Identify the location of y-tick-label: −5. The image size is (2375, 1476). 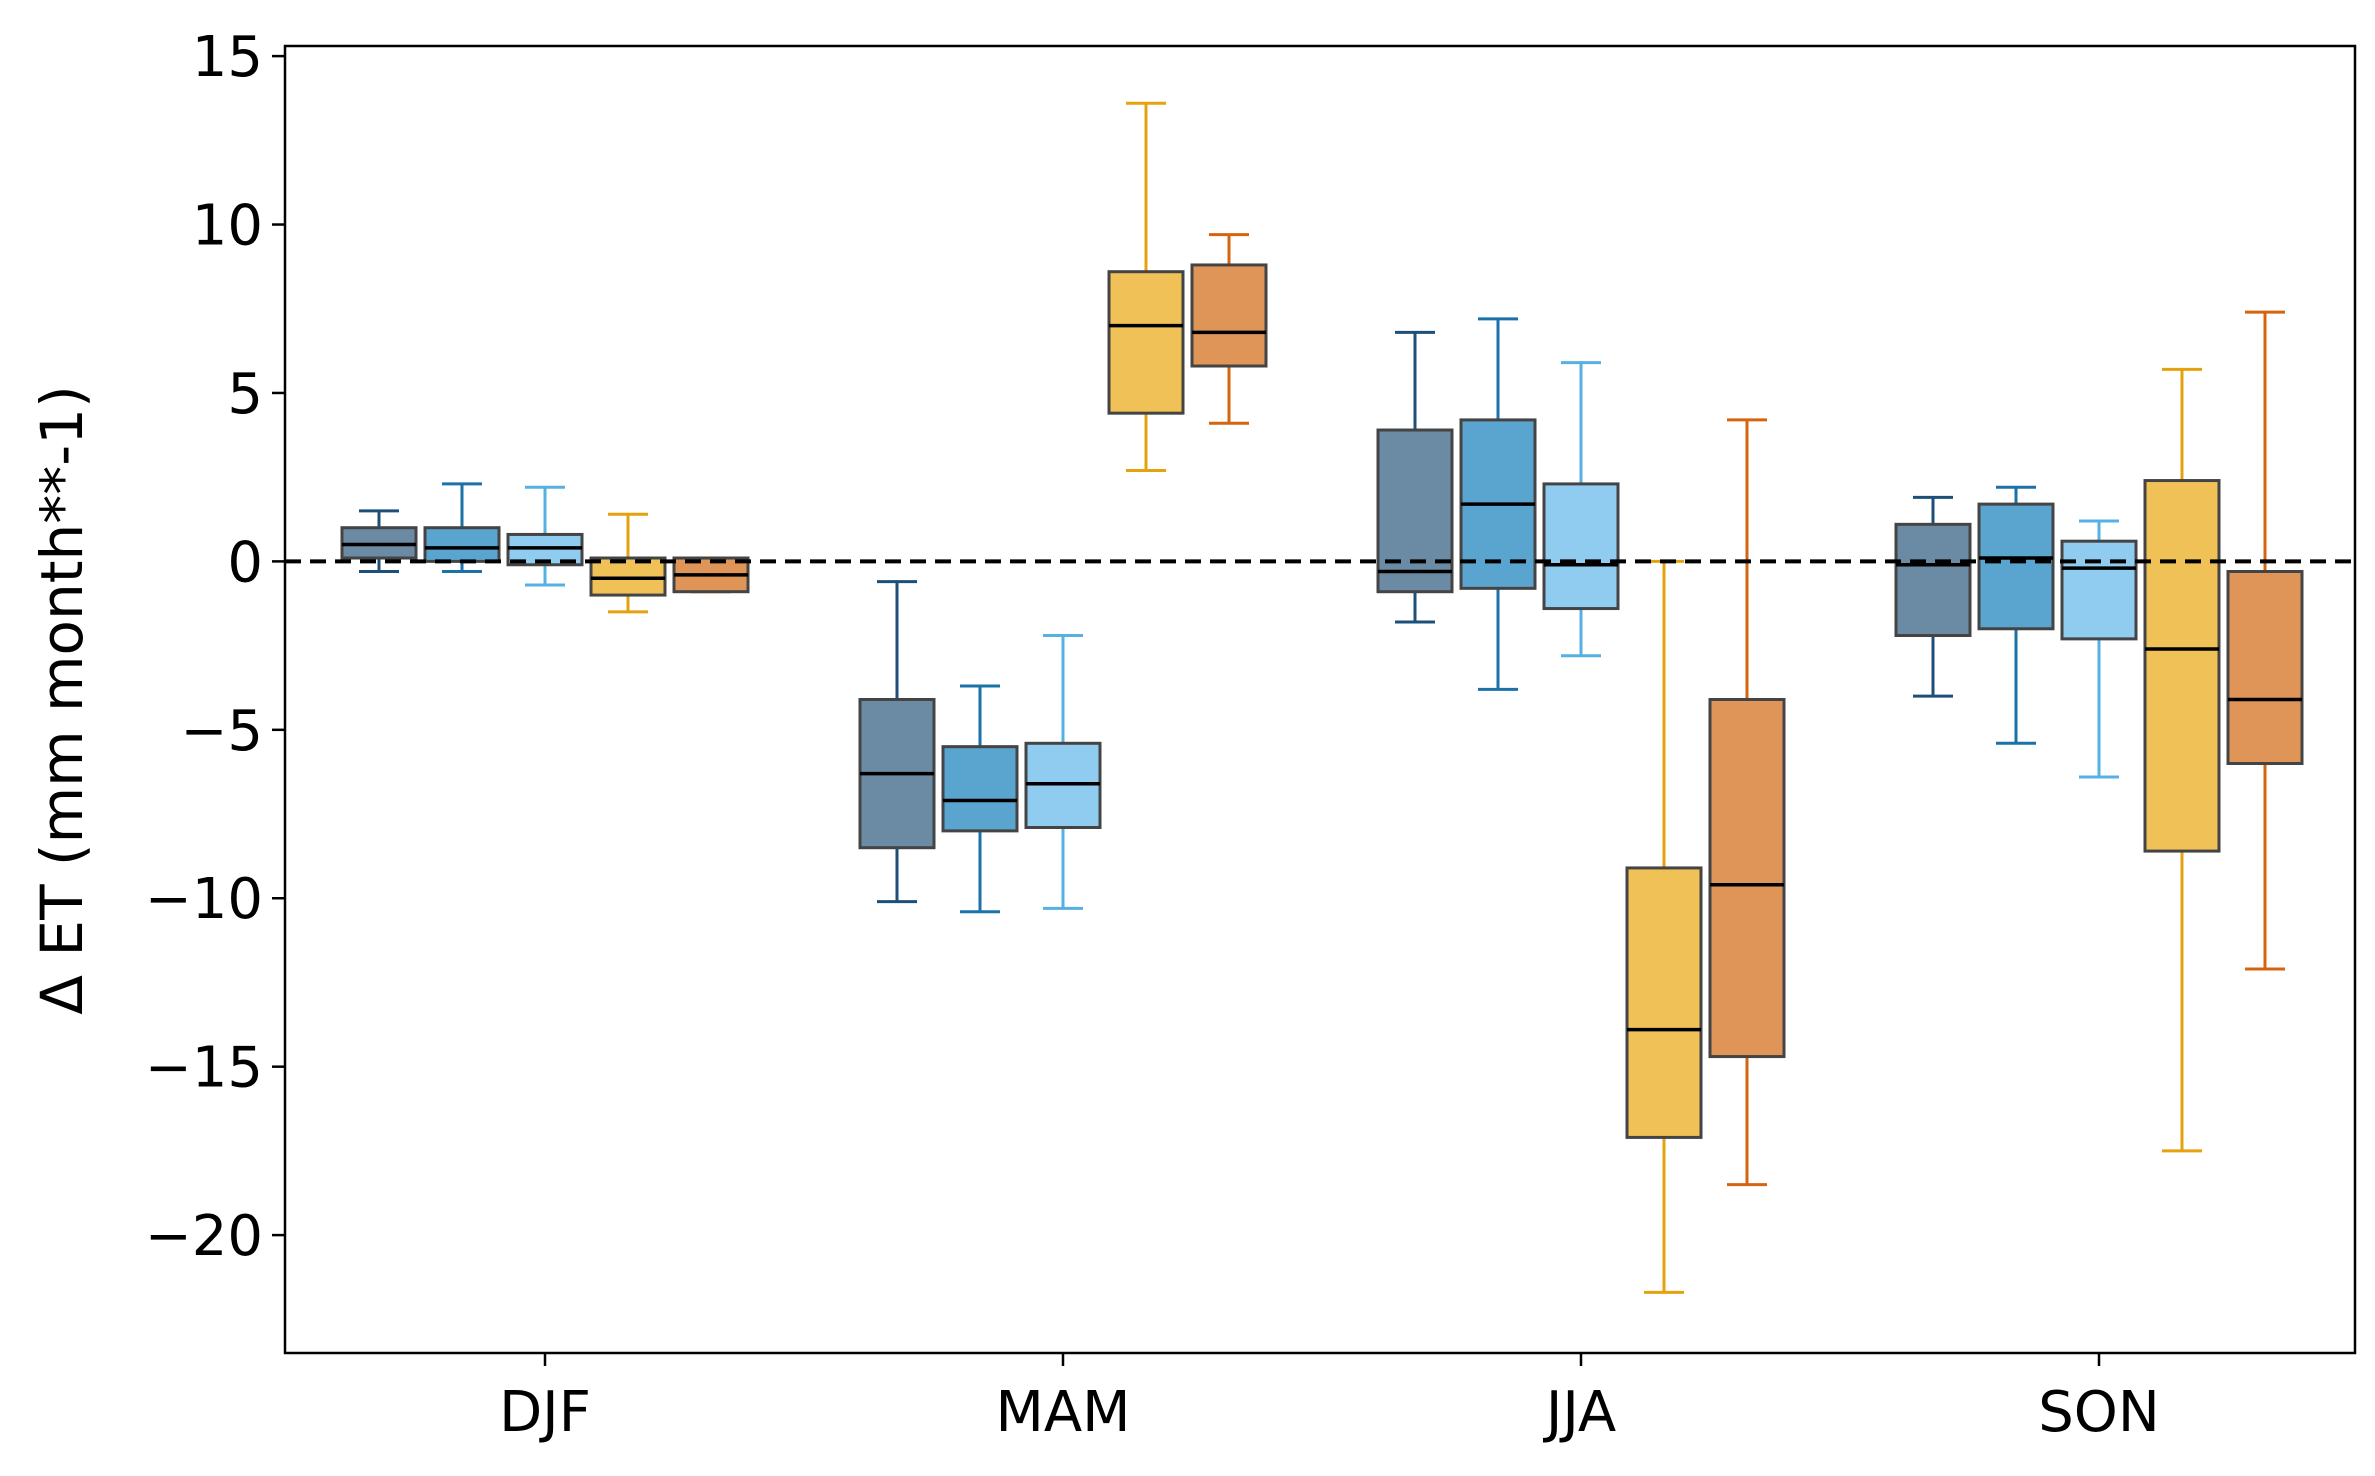
(221, 731).